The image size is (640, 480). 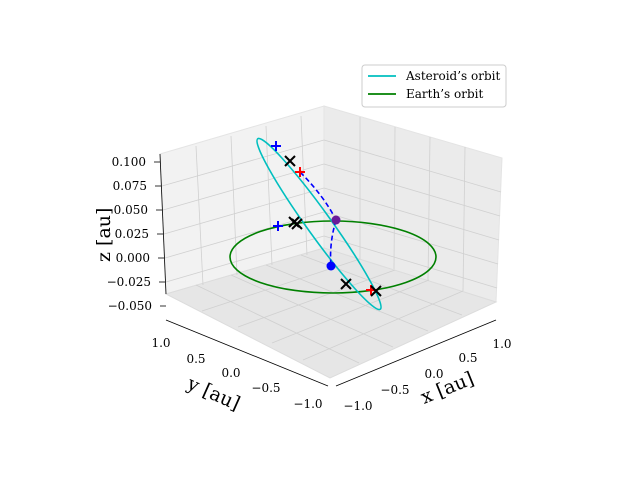 I want to click on x-tick-label: 0.0, so click(x=433, y=374).